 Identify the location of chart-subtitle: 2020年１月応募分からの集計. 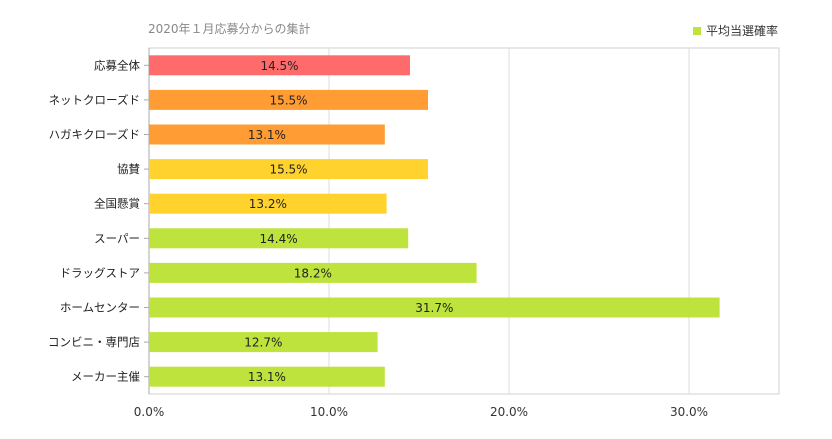
(229, 29).